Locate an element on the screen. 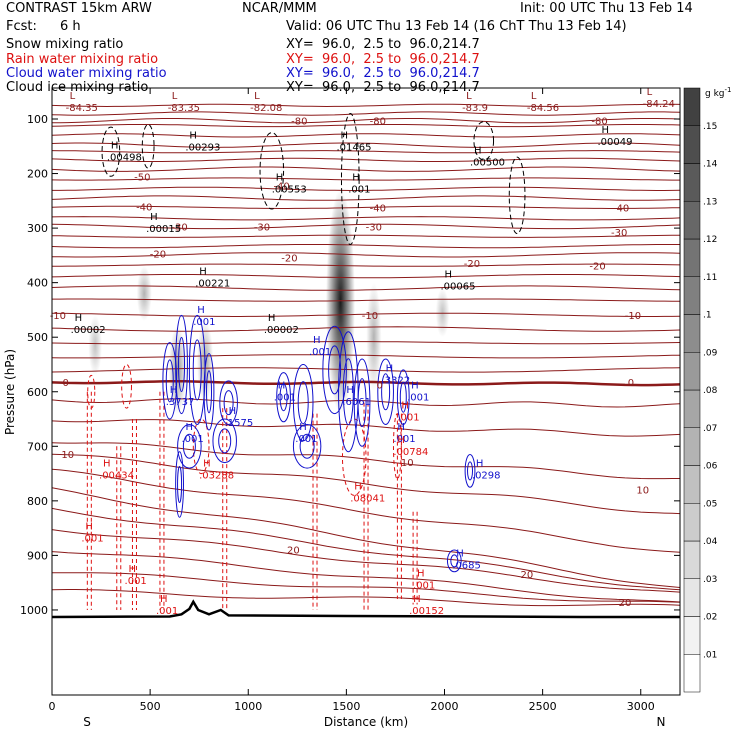 The height and width of the screenshot is (740, 740). x-tick-label-5: 2500 is located at coordinates (543, 706).